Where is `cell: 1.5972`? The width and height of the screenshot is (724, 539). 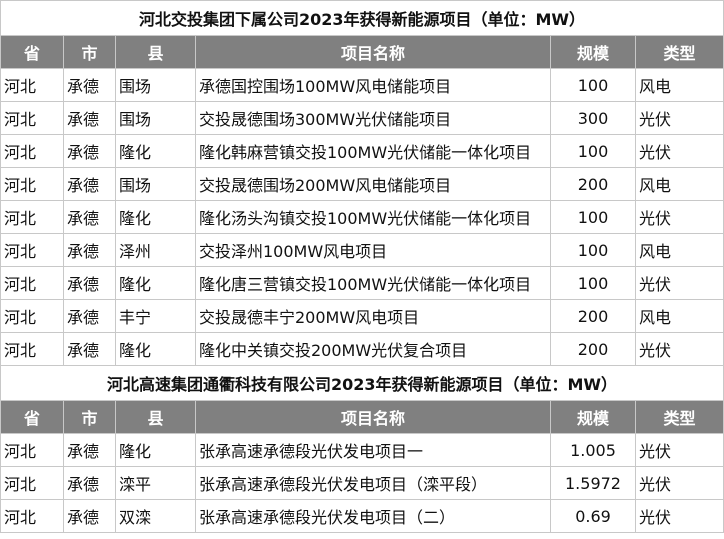 cell: 1.5972 is located at coordinates (593, 483).